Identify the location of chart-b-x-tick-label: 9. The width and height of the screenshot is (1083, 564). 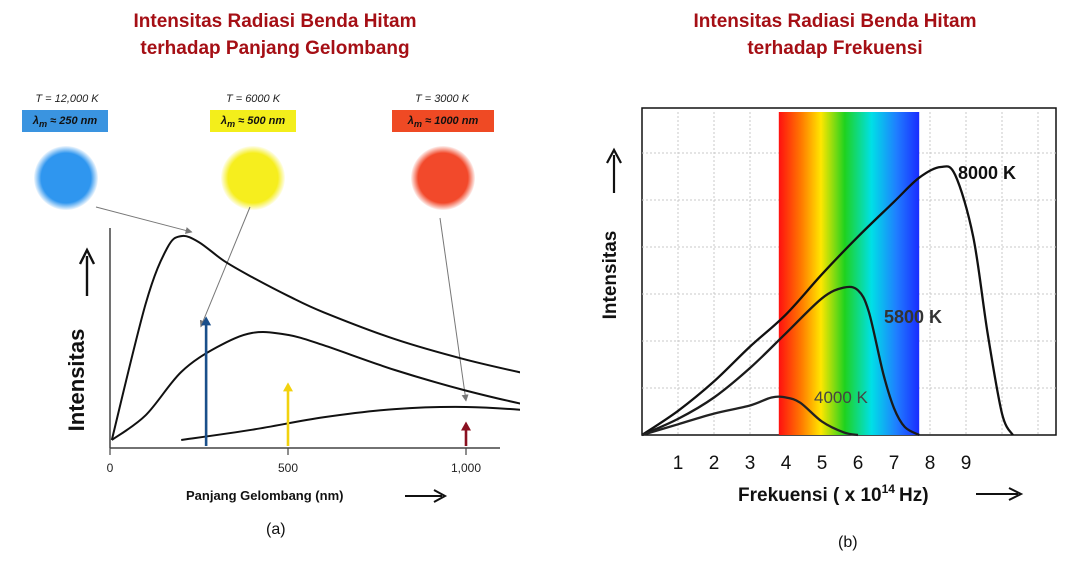
(966, 463).